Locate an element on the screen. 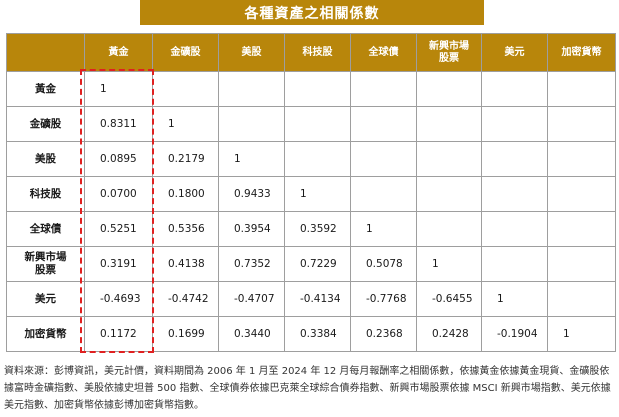  table-cell: 0.3384 is located at coordinates (317, 334).